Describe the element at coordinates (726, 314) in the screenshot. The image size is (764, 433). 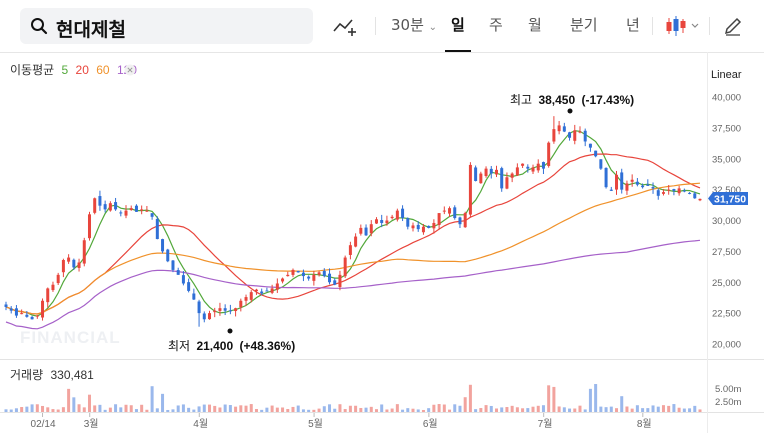
I see `price-tick: 22,500` at that location.